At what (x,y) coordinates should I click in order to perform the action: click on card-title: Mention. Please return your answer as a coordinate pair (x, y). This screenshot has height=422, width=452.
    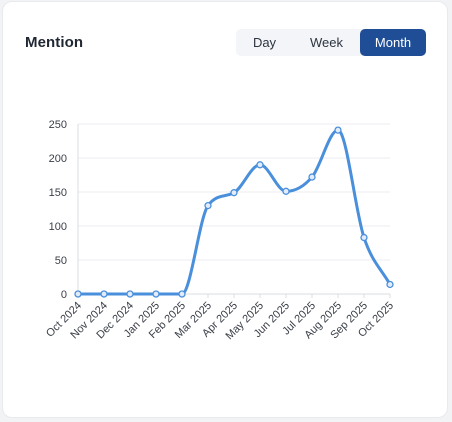
    Looking at the image, I should click on (54, 42).